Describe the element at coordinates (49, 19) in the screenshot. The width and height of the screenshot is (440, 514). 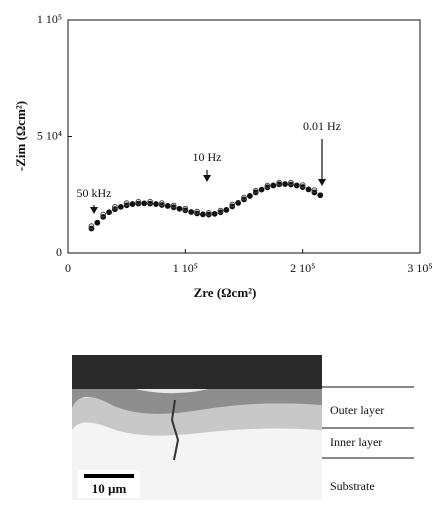
I see `y-tick-label: 1 10⁵` at that location.